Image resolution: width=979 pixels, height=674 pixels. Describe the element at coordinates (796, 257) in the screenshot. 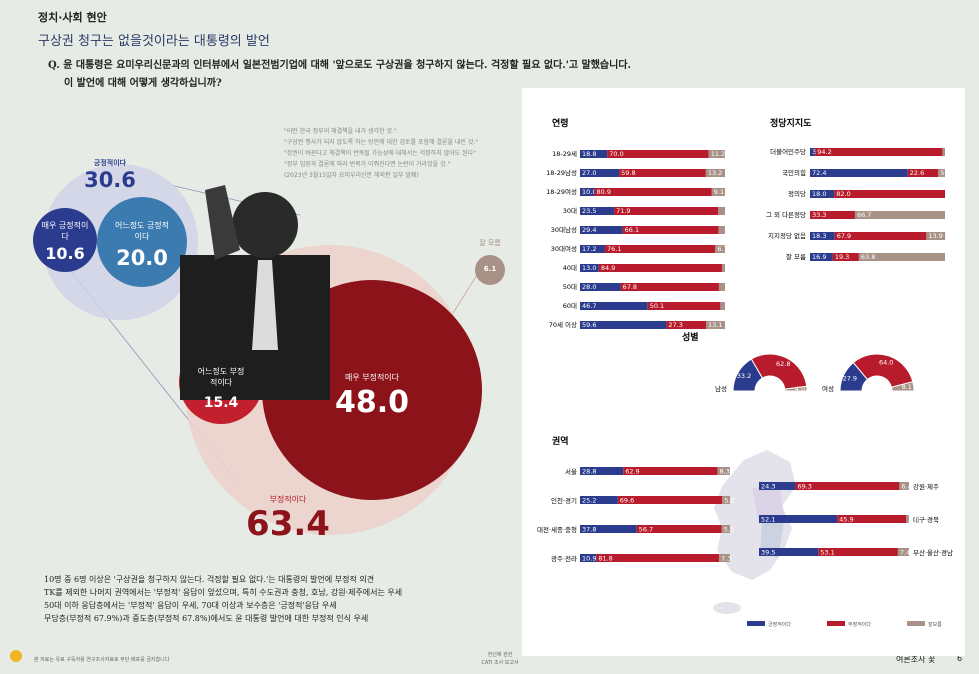

I see `category-label: 잘 모름` at that location.